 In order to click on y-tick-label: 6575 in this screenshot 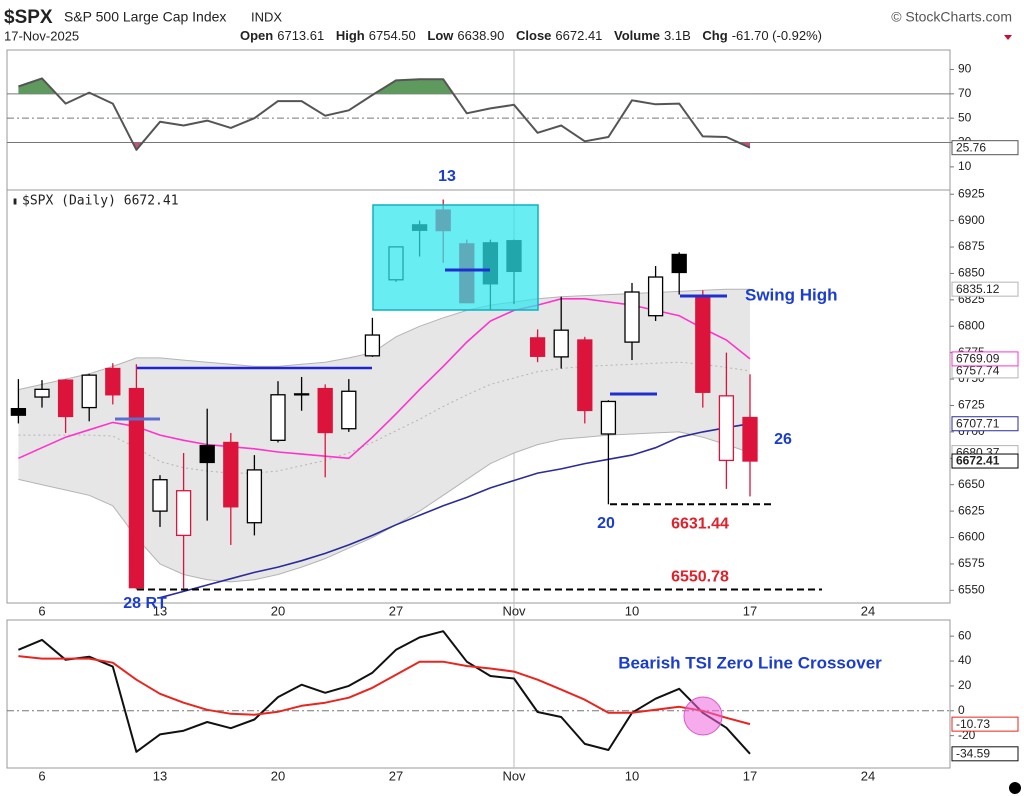, I will do `click(971, 563)`.